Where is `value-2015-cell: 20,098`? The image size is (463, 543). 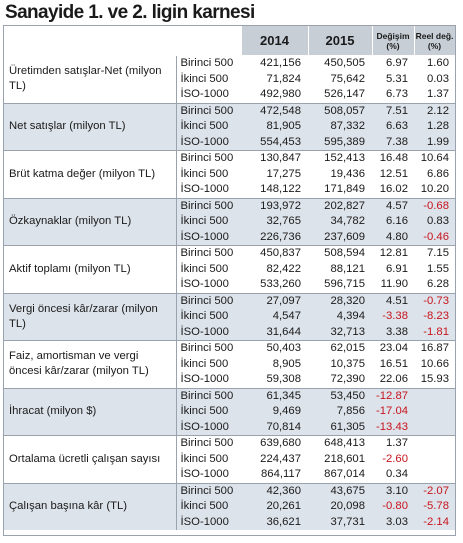
value-2015-cell: 20,098 is located at coordinates (340, 507).